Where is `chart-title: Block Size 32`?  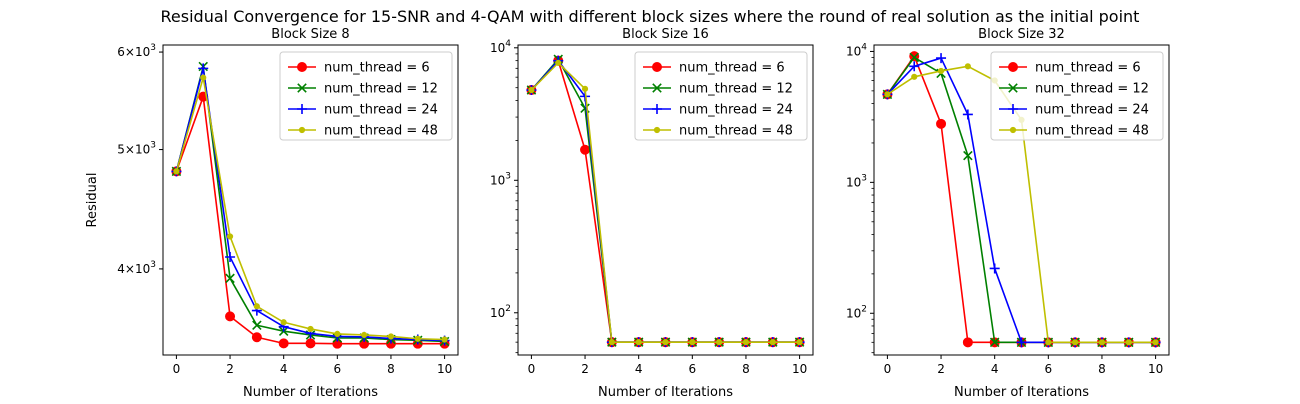
chart-title: Block Size 32 is located at coordinates (1021, 34).